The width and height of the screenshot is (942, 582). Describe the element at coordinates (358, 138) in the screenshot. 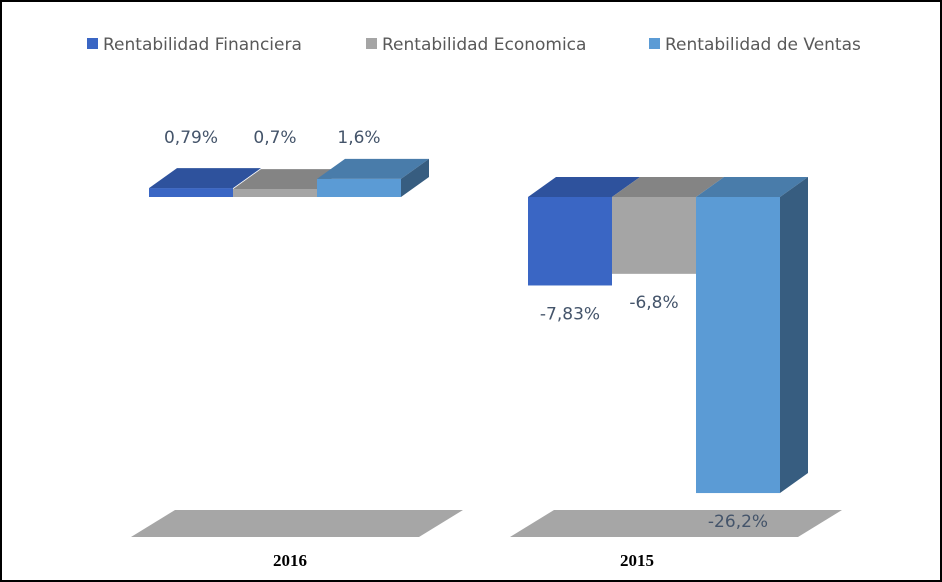

I see `data-label: 1,6%` at that location.